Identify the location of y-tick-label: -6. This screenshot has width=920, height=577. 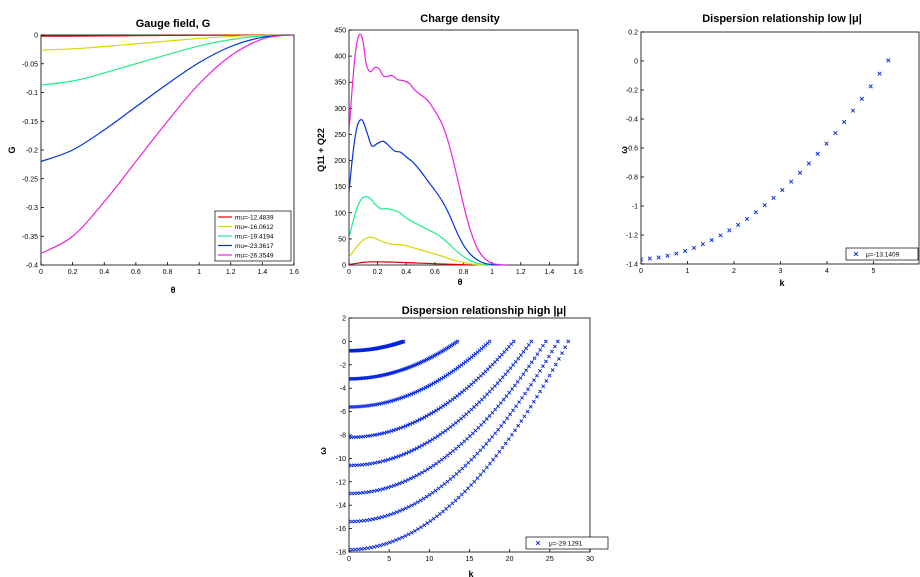
(343, 412).